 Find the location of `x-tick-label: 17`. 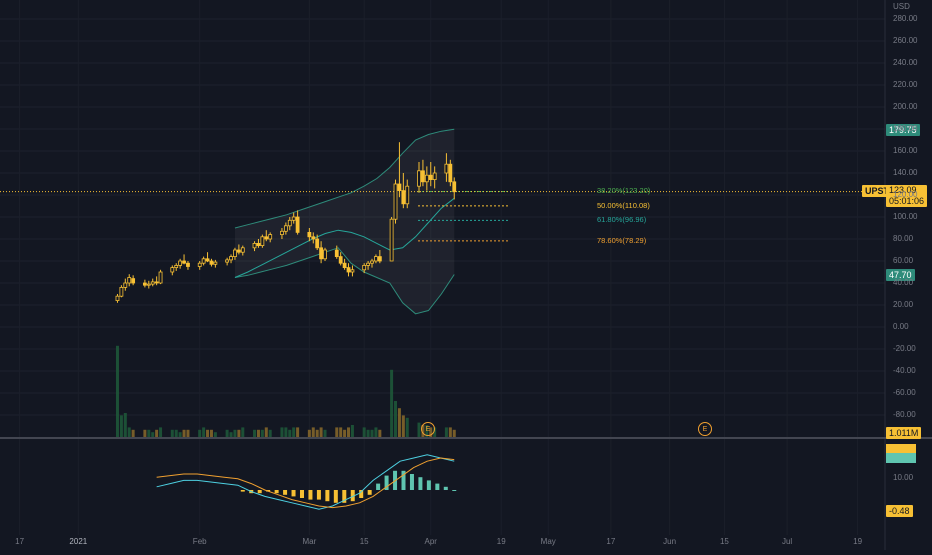

x-tick-label: 17 is located at coordinates (611, 541).